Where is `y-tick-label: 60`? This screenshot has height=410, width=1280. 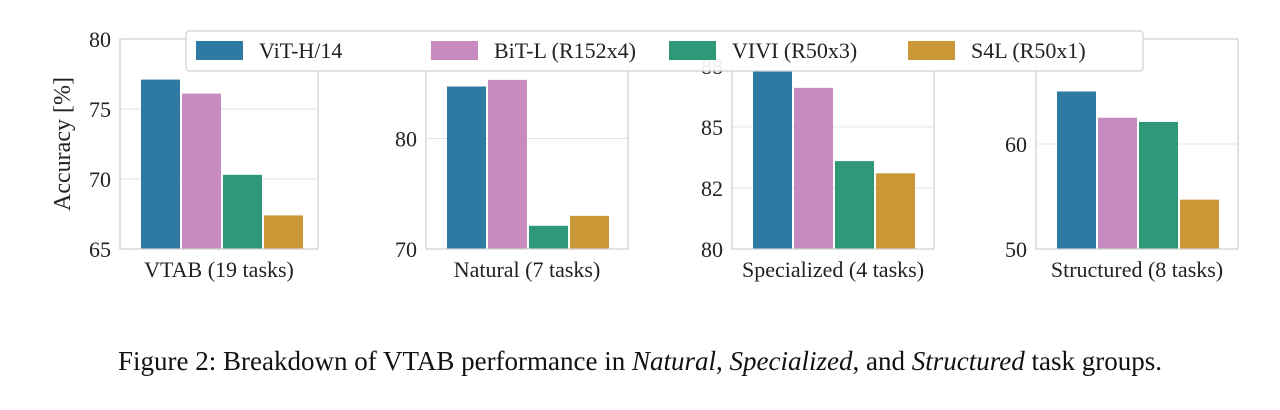 y-tick-label: 60 is located at coordinates (1016, 144).